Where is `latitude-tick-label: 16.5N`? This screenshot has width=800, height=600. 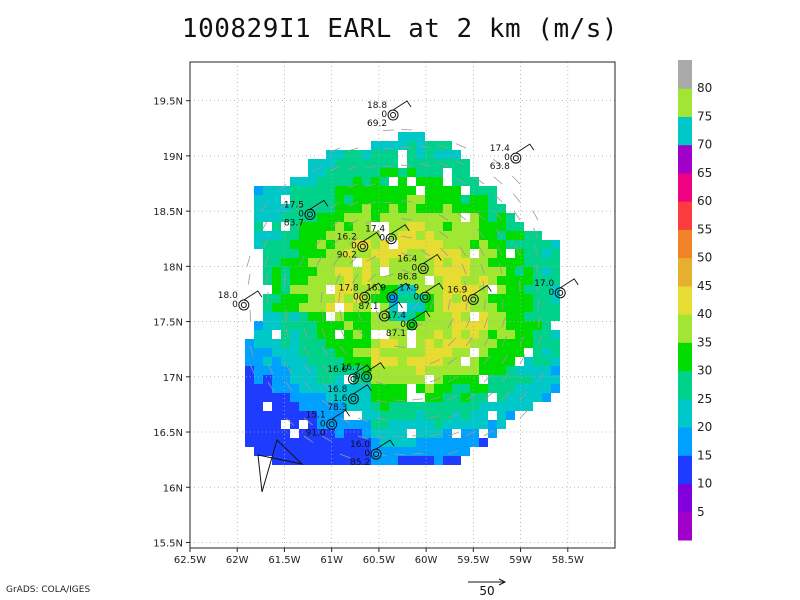
latitude-tick-label: 16.5N is located at coordinates (168, 433).